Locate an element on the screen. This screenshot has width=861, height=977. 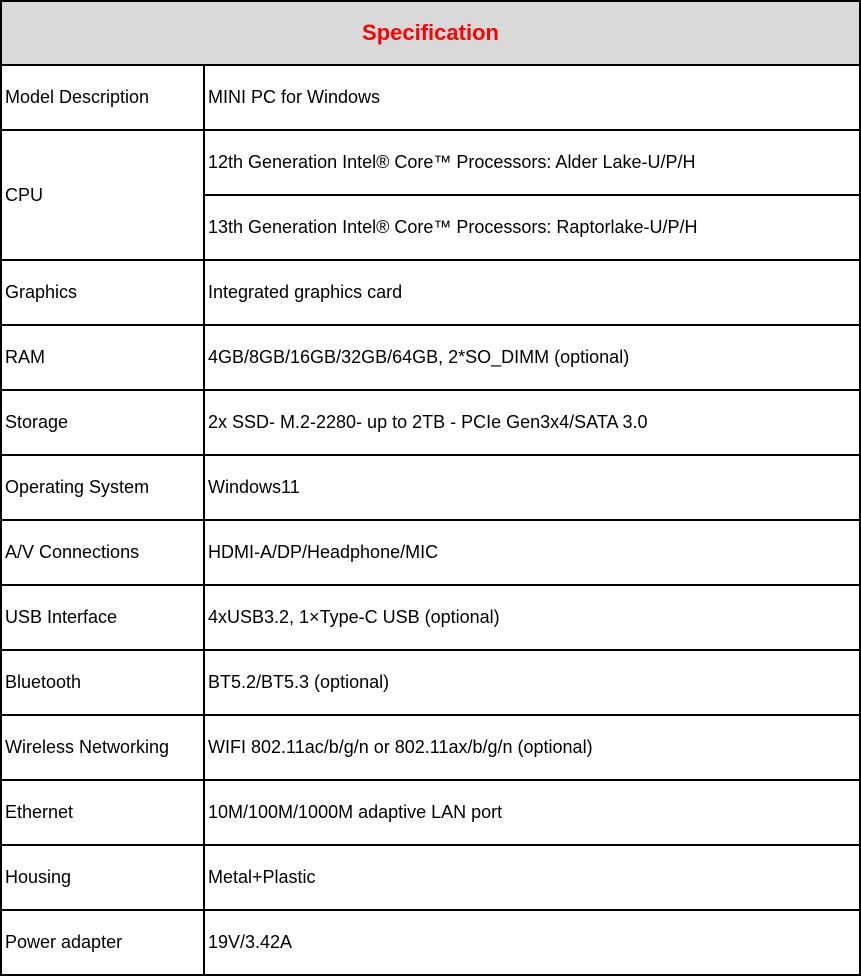
spec-value: Windows11 is located at coordinates (254, 487).